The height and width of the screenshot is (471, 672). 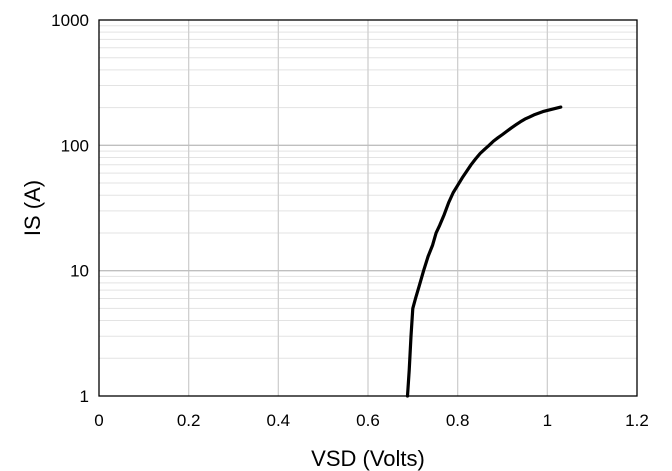 What do you see at coordinates (637, 420) in the screenshot?
I see `x-tick-label: 1.2` at bounding box center [637, 420].